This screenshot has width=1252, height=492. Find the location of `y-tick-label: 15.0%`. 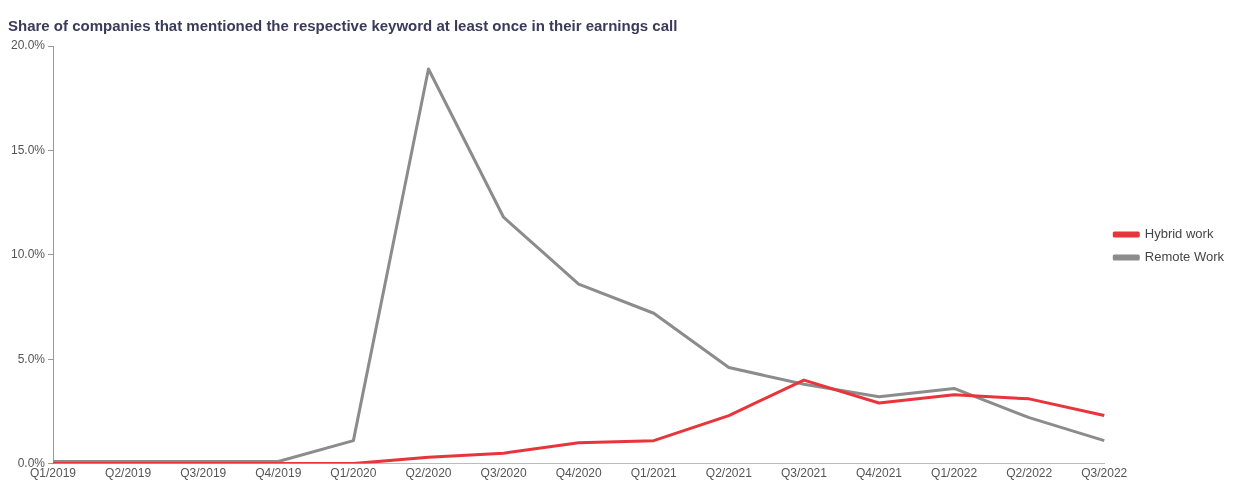

y-tick-label: 15.0% is located at coordinates (28, 149).